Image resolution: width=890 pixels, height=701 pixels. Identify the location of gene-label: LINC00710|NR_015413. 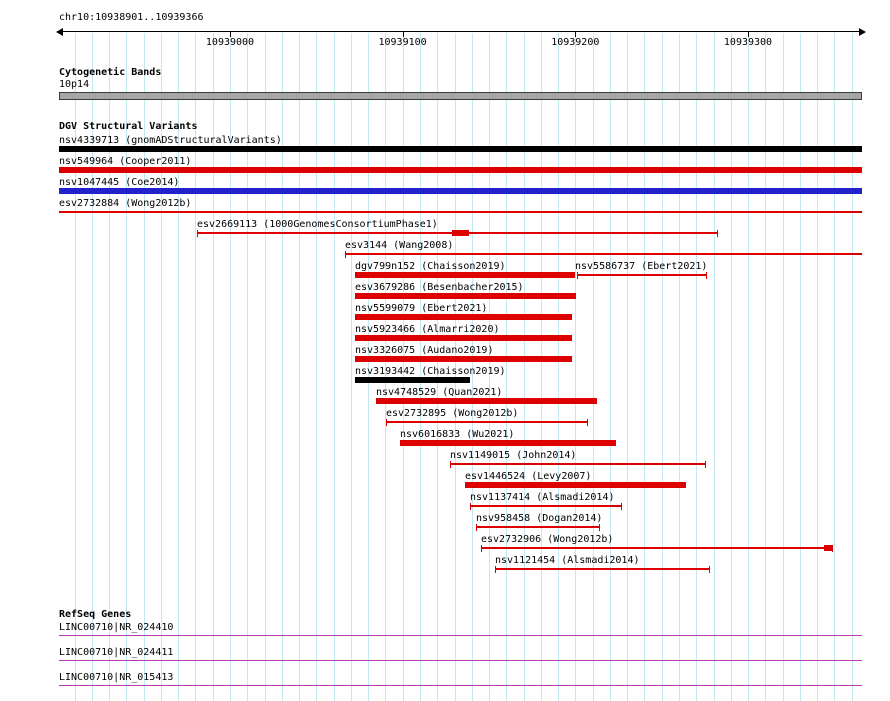
(116, 677).